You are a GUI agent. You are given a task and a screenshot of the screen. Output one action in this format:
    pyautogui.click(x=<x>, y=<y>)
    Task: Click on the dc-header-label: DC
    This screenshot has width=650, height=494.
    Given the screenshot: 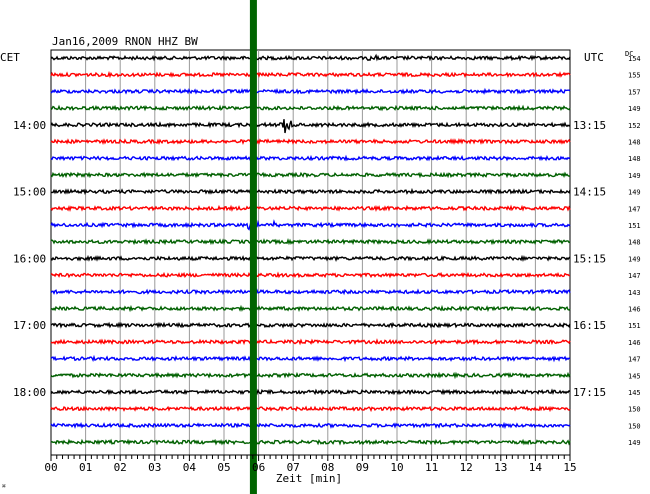 What is the action you would take?
    pyautogui.click(x=629, y=54)
    